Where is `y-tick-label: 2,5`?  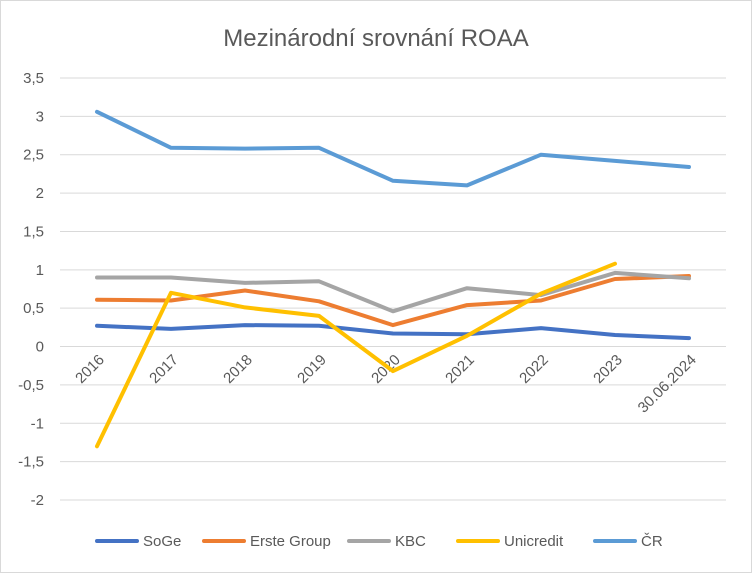 y-tick-label: 2,5 is located at coordinates (33, 155).